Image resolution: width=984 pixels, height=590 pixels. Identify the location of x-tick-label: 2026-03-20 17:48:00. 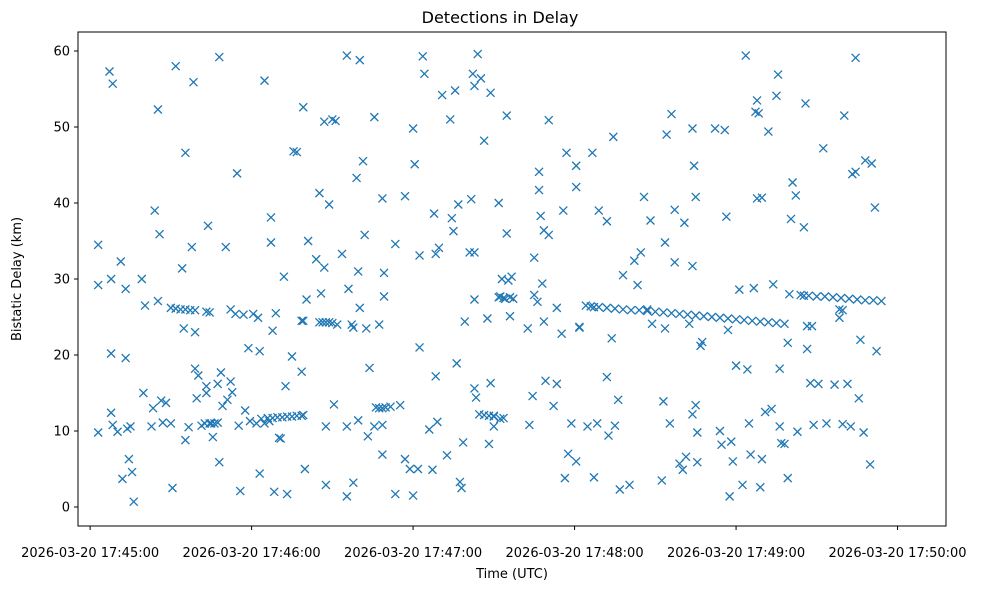
(575, 553).